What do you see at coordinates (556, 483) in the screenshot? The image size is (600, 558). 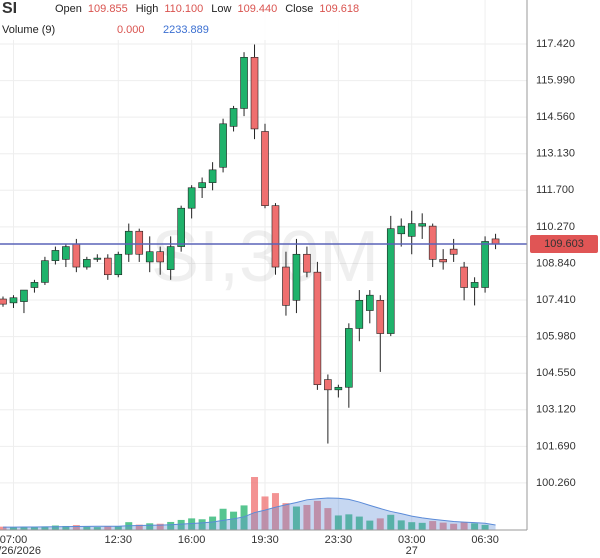 I see `y-tick-label: 100.260` at bounding box center [556, 483].